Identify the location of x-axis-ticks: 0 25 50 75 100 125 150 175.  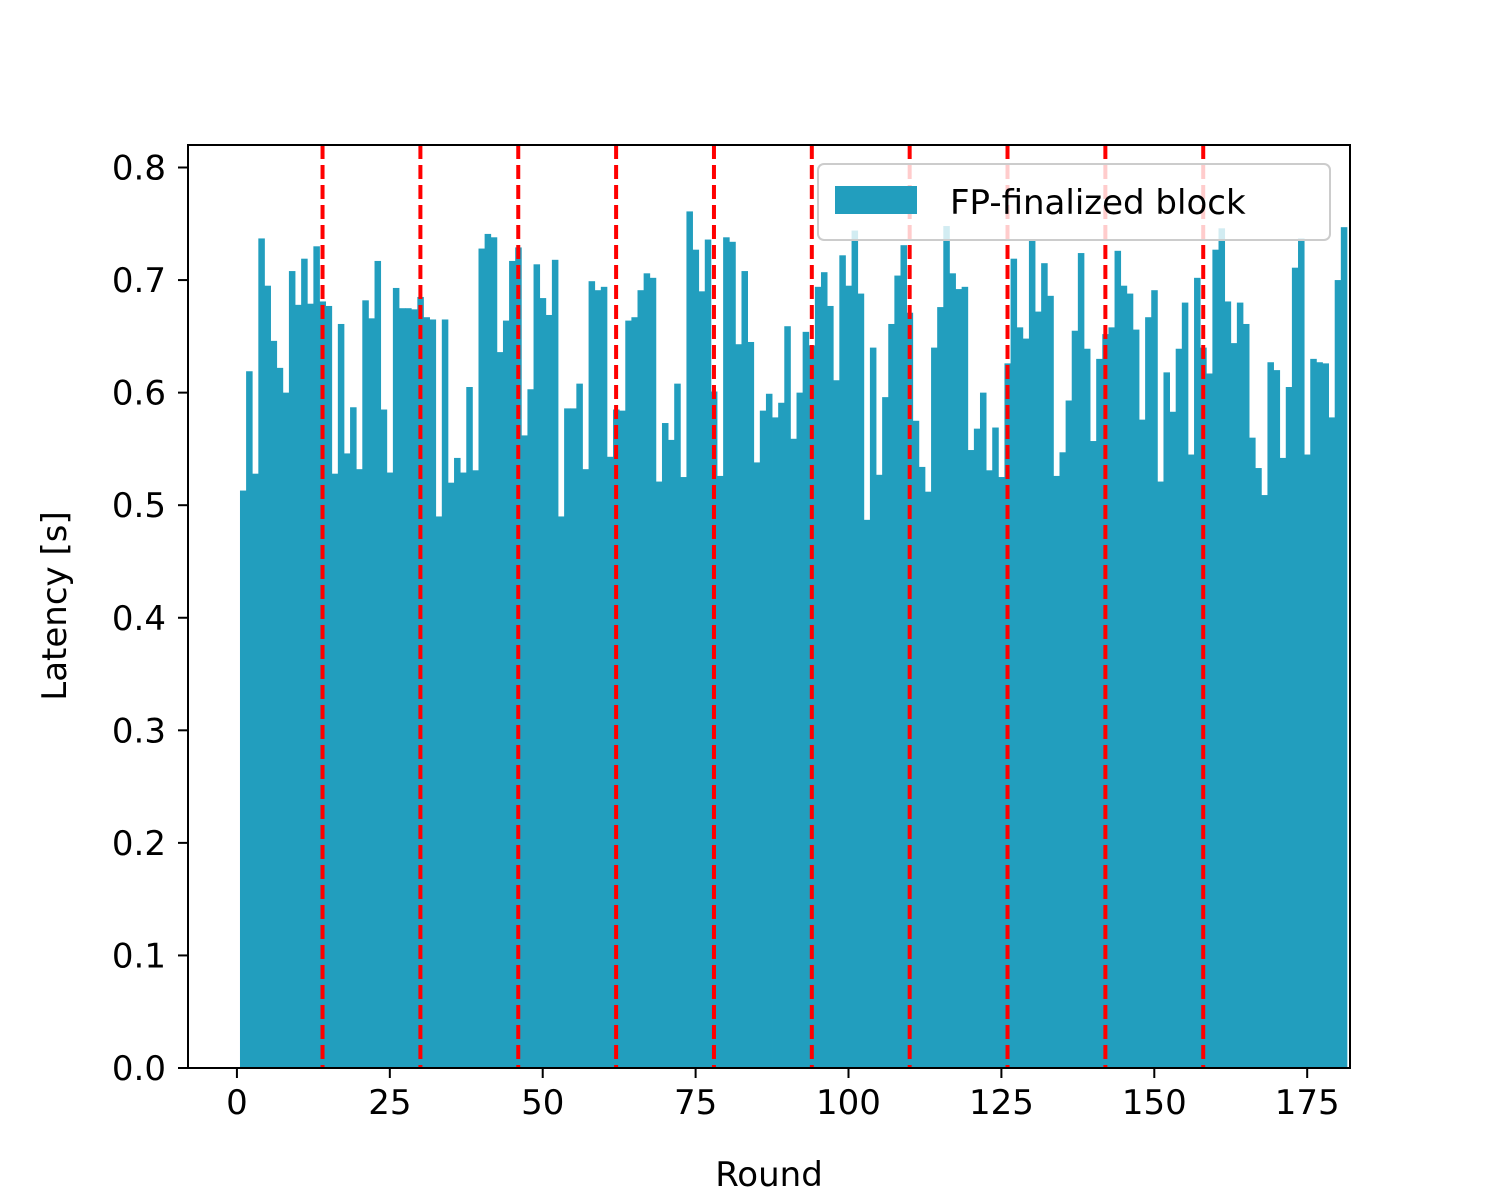
(783, 1095).